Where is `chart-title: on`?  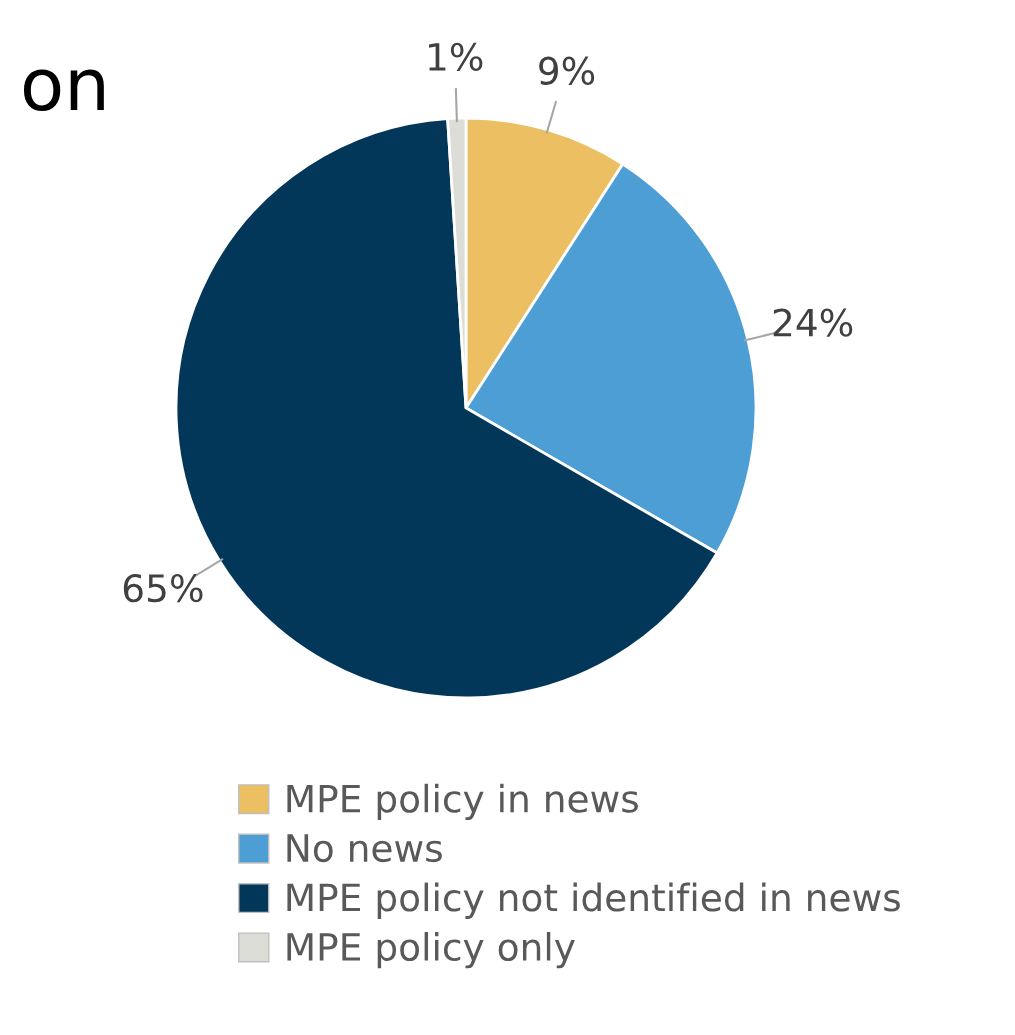
chart-title: on is located at coordinates (63, 90).